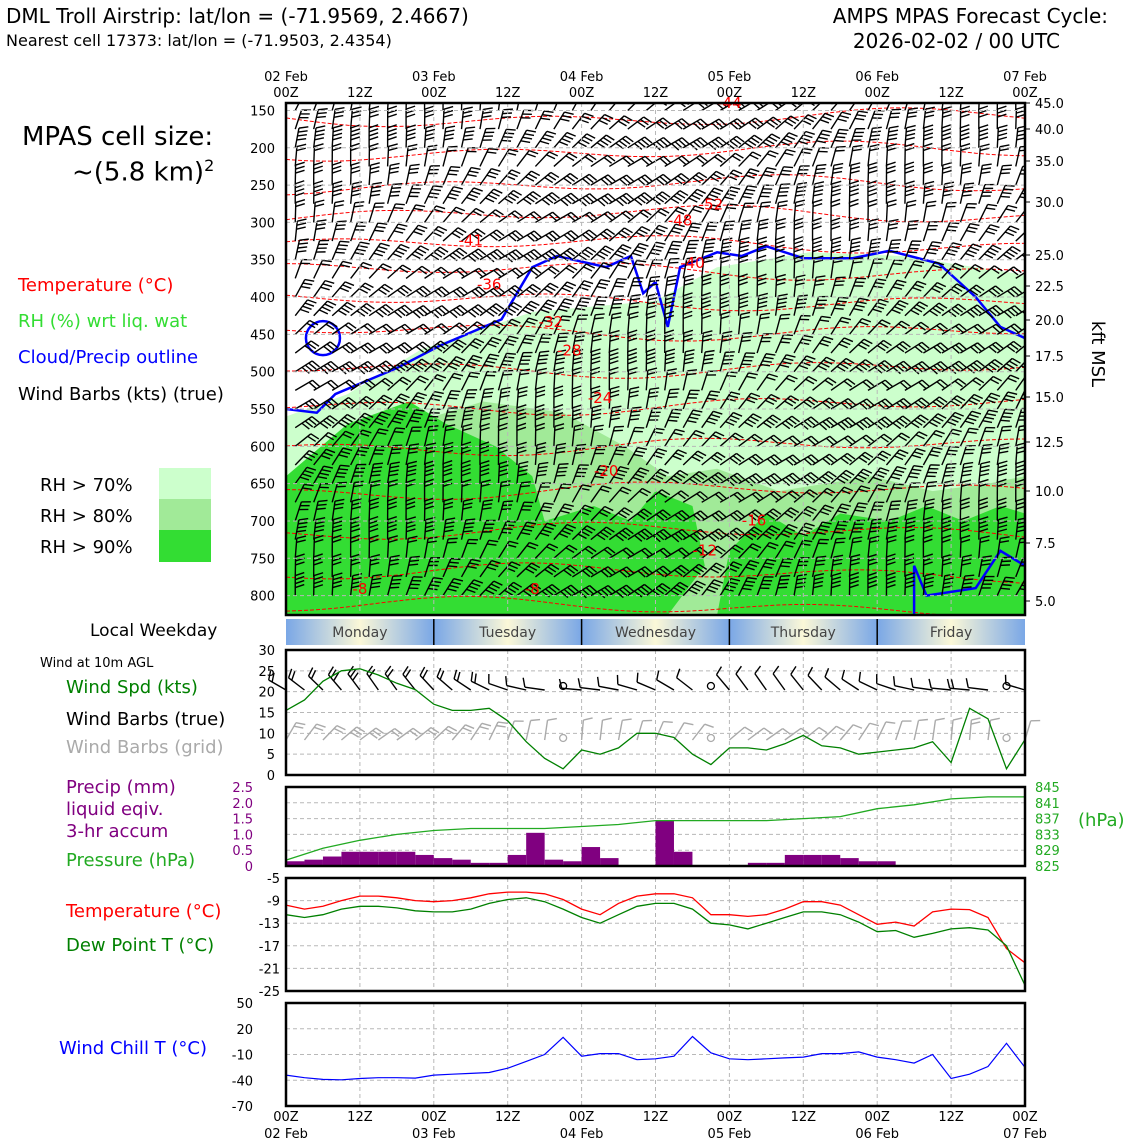  What do you see at coordinates (507, 632) in the screenshot?
I see `weekday-cell` at bounding box center [507, 632].